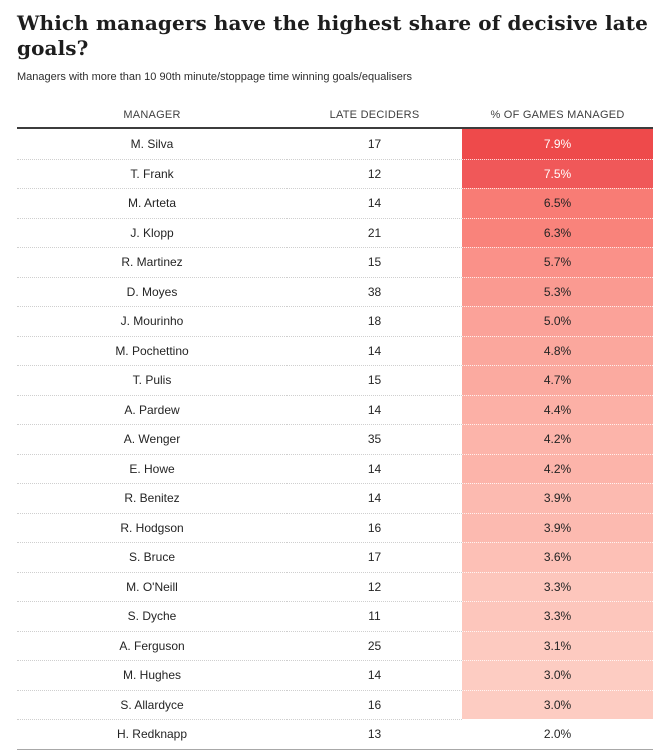  I want to click on pct-cell: 4.8%, so click(557, 350).